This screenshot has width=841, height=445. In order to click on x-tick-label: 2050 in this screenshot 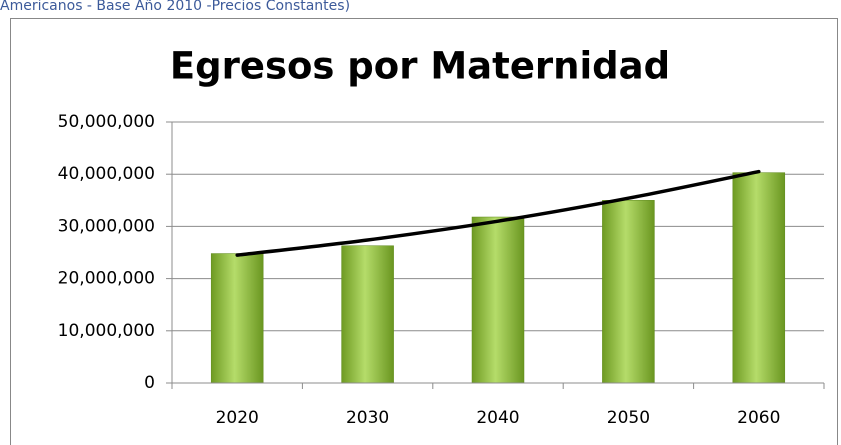, I will do `click(628, 418)`.